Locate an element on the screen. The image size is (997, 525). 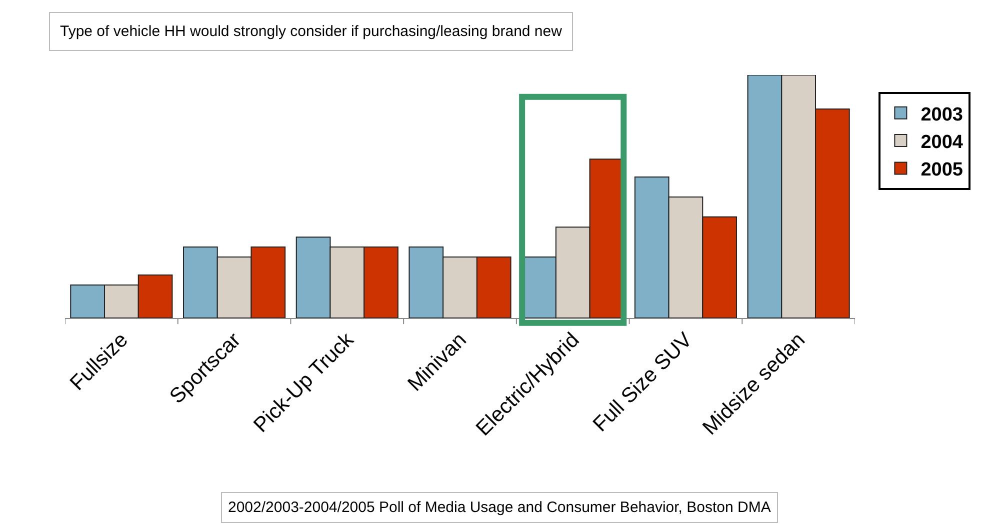
legend-label: 2003 is located at coordinates (941, 115).